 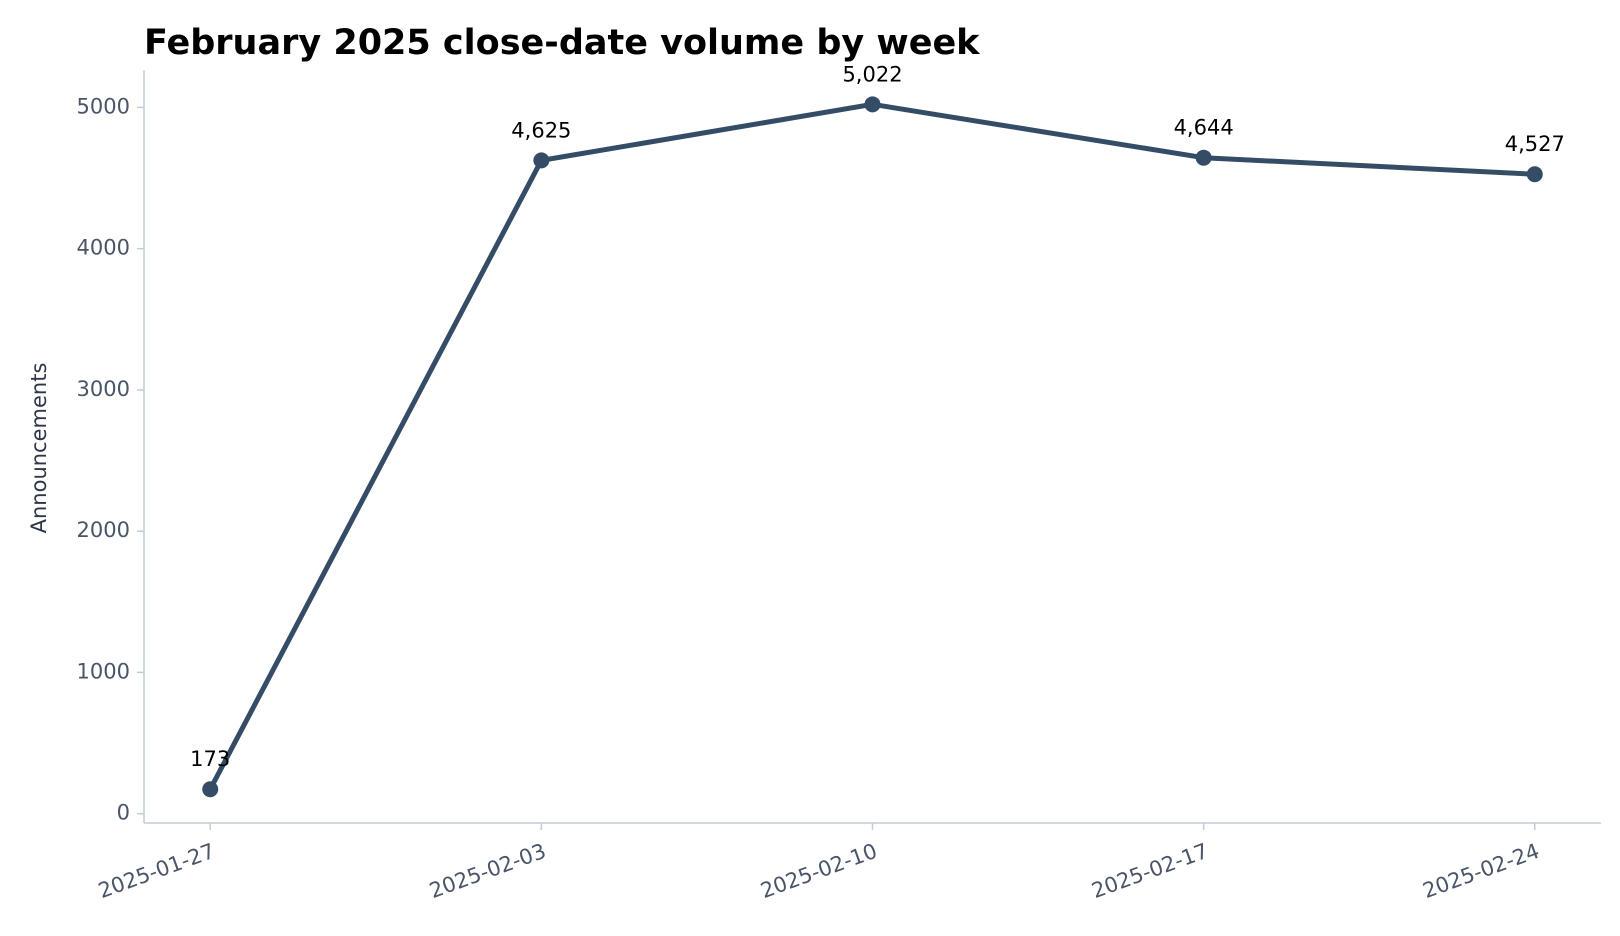 I want to click on y-tick-label: 2000, so click(x=103, y=530).